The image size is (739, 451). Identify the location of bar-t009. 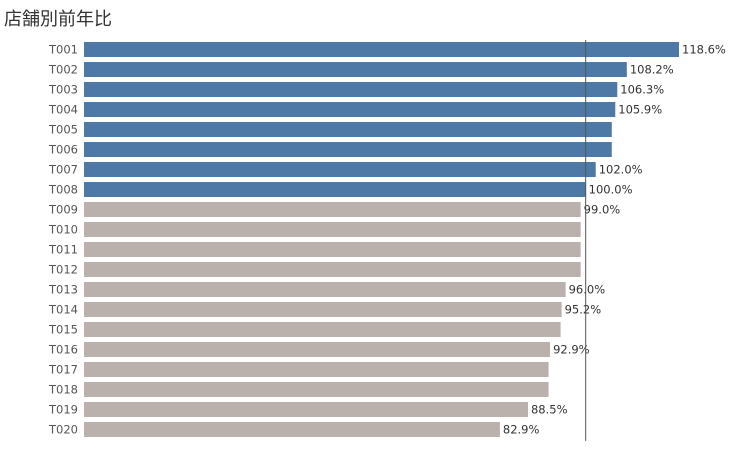
(332, 209).